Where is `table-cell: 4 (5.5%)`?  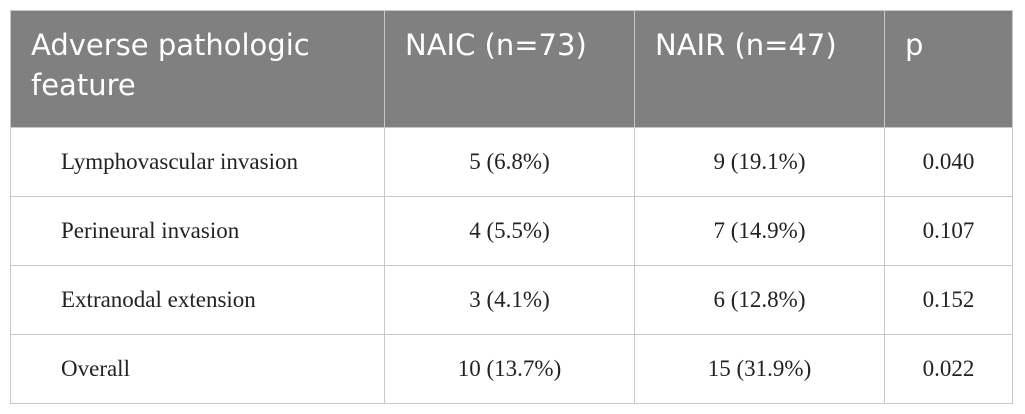 table-cell: 4 (5.5%) is located at coordinates (509, 231).